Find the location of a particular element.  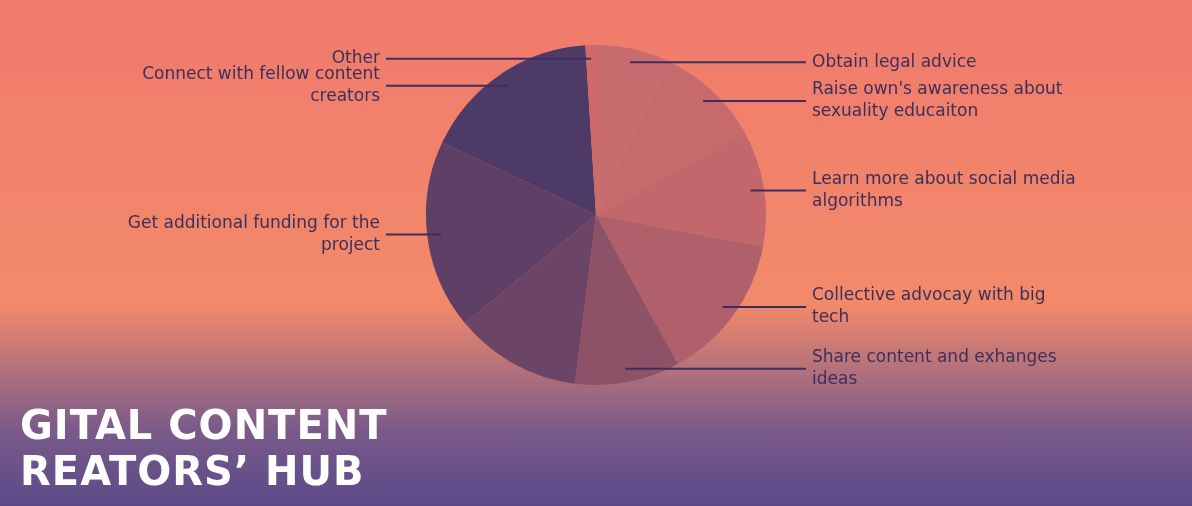

slice-label: Learn more about social media algorithms is located at coordinates (944, 188).